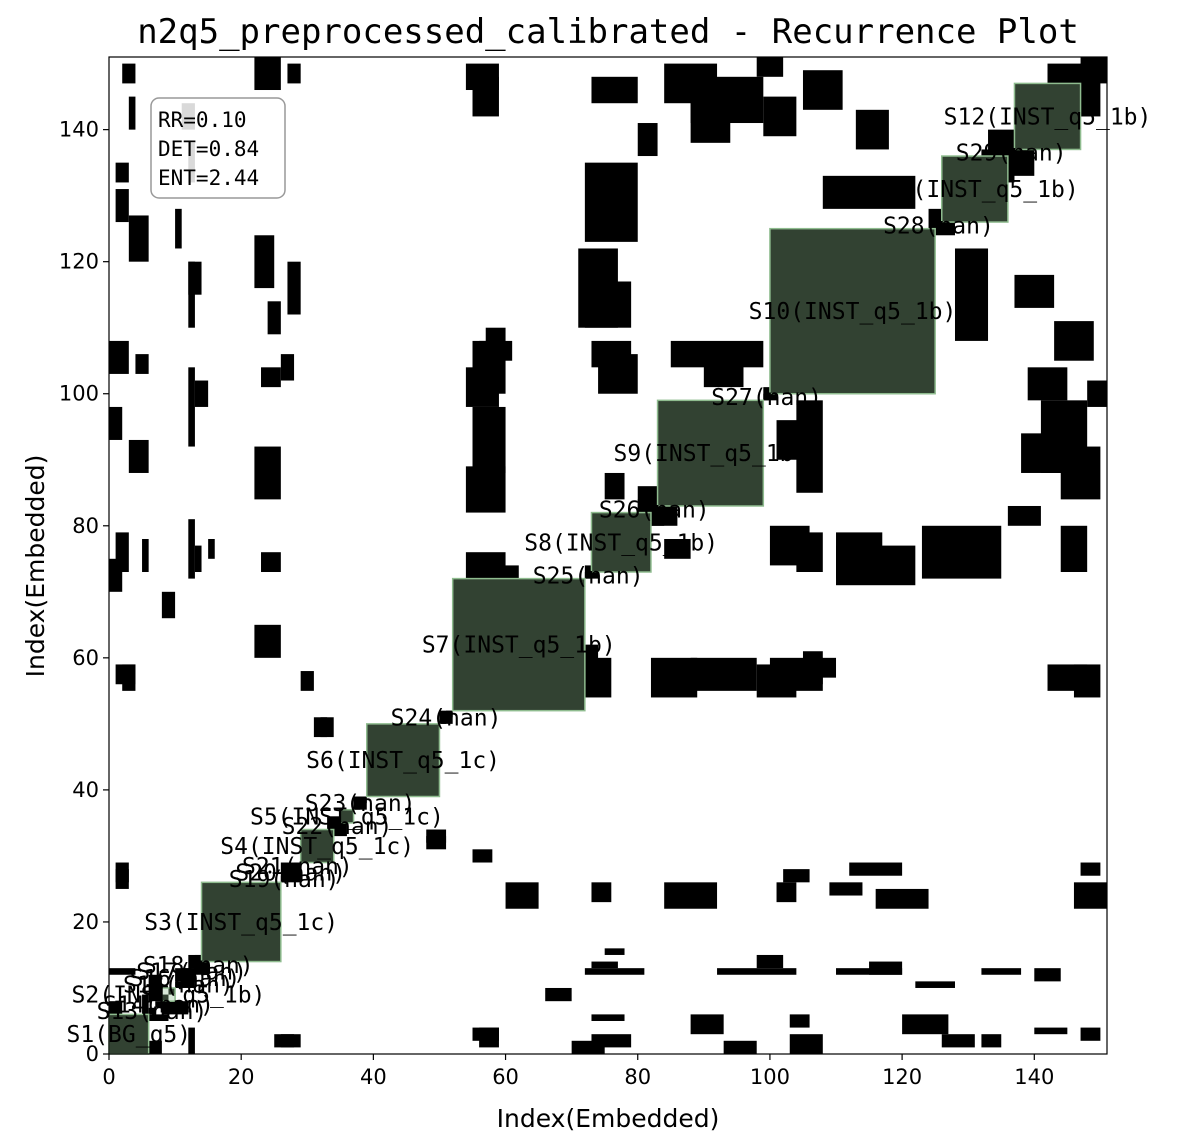 The image size is (1186, 1147). What do you see at coordinates (152, 1012) in the screenshot?
I see `segment-label-1: S13(nan)` at bounding box center [152, 1012].